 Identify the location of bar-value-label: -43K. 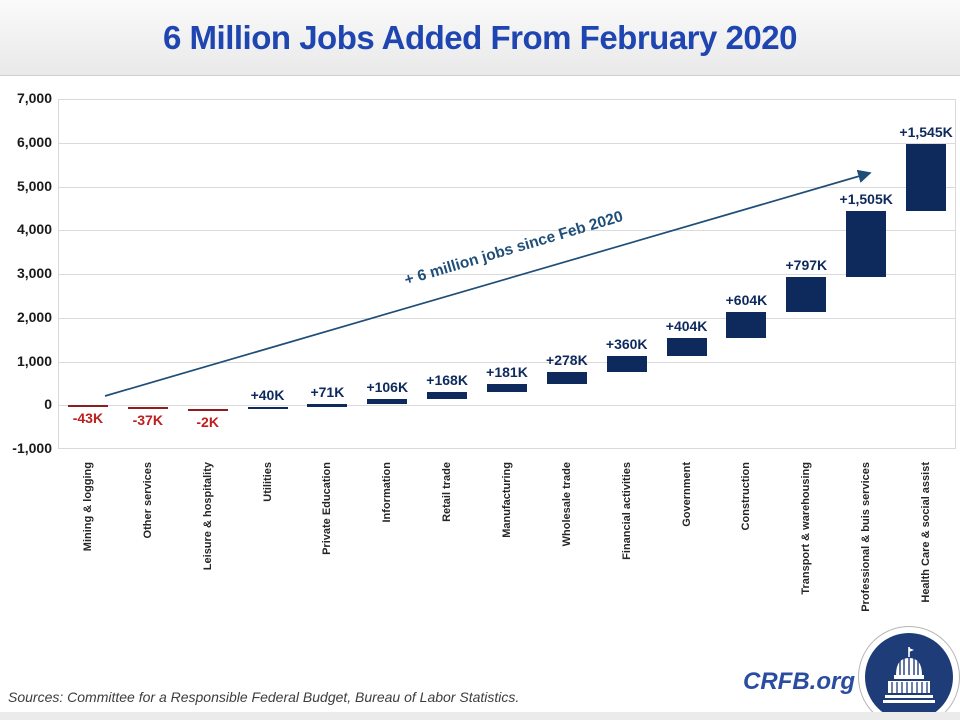
(88, 418).